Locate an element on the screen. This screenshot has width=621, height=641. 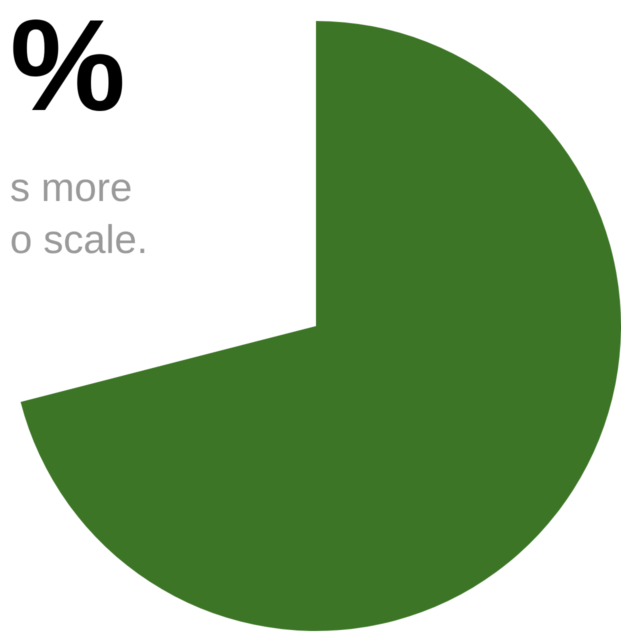
text: o scale. is located at coordinates (79, 240).